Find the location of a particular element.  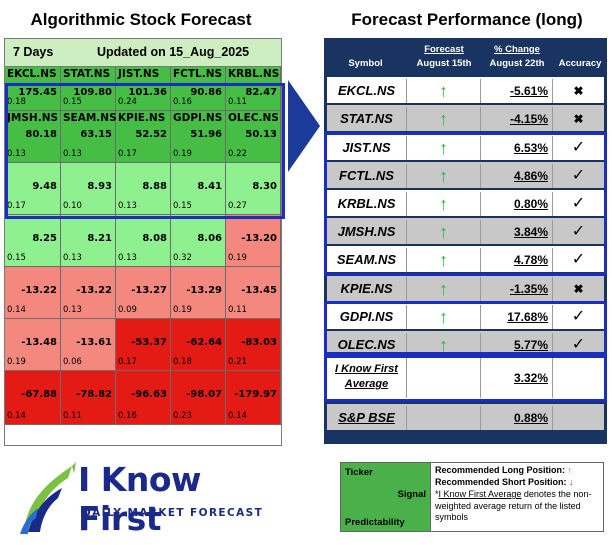

row-symbol: SEAM.NS is located at coordinates (367, 260).